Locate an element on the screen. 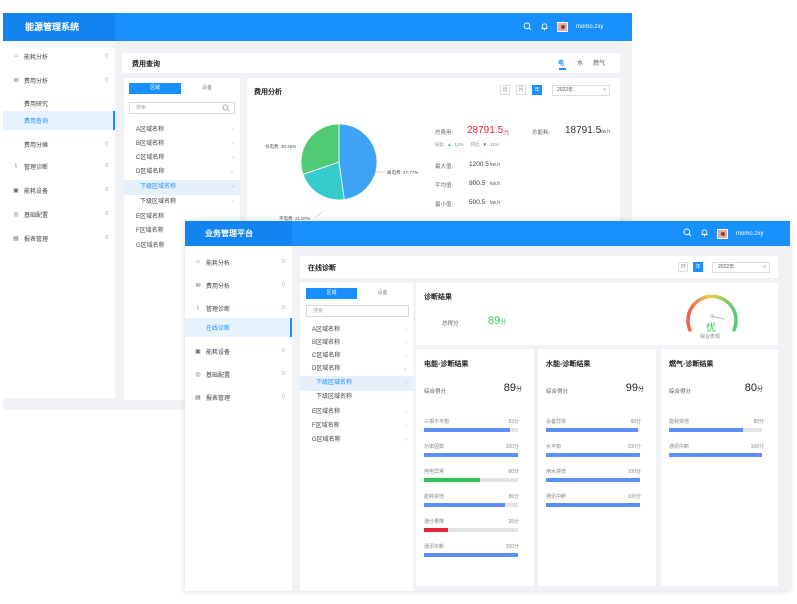 This screenshot has width=797, height=604. panel-title: 电能-诊断结果 is located at coordinates (446, 364).